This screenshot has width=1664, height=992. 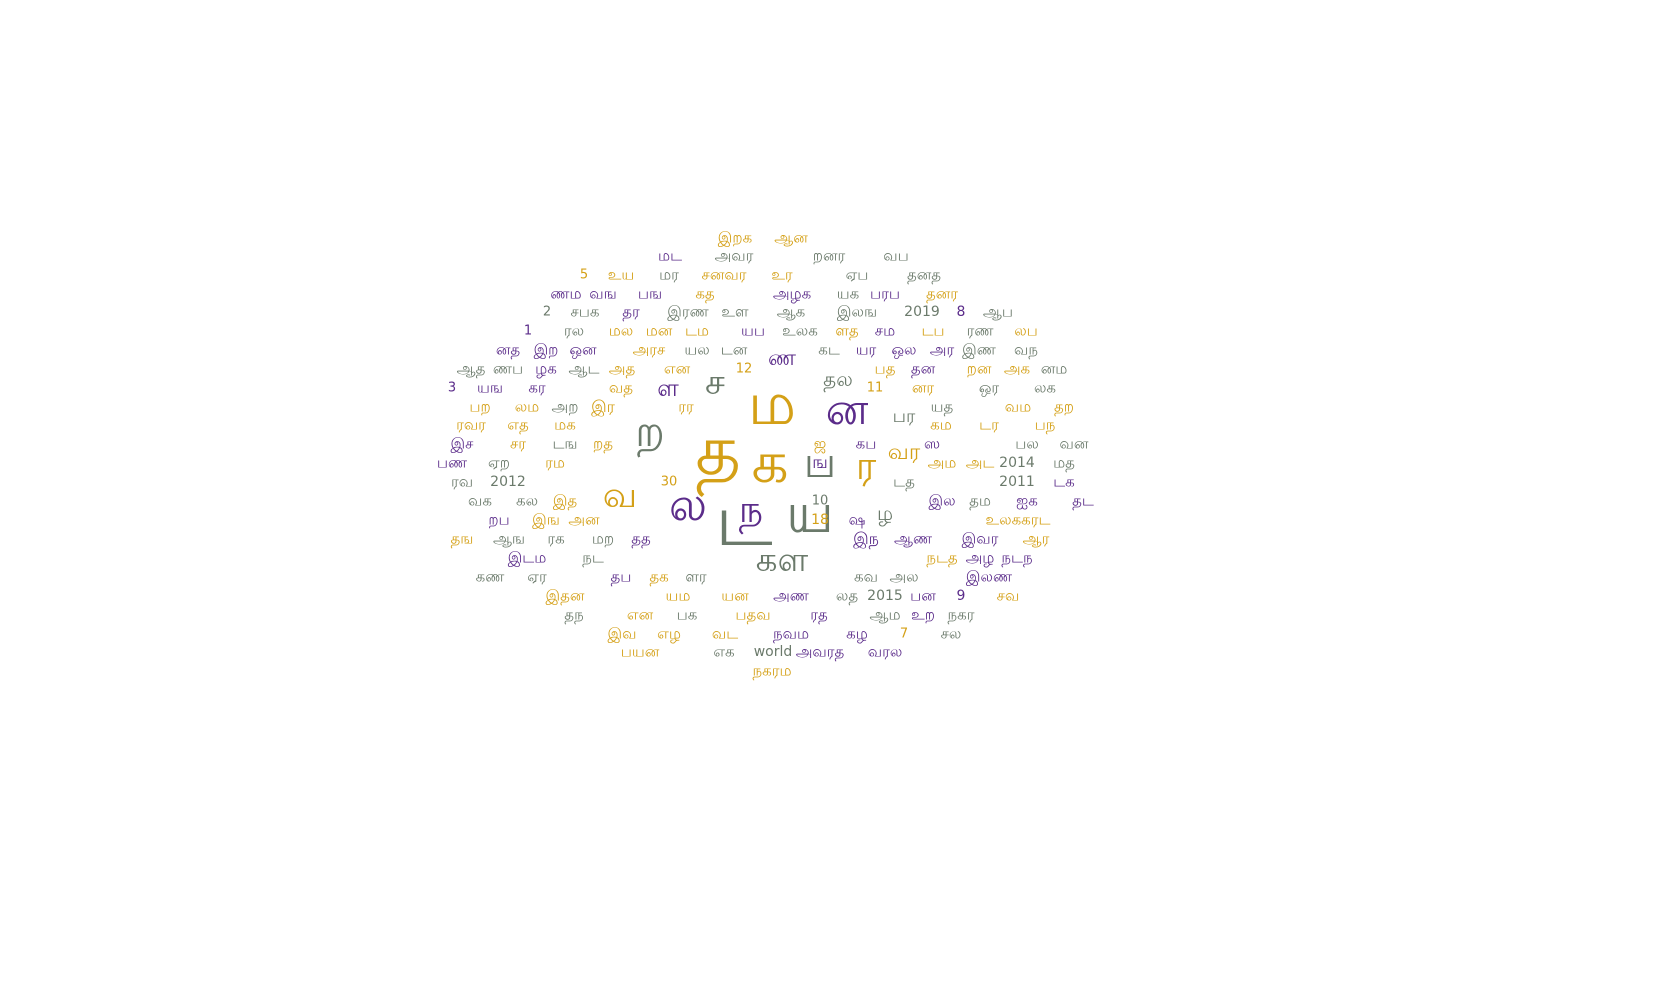 I want to click on cloud-word: ளத, so click(x=847, y=330).